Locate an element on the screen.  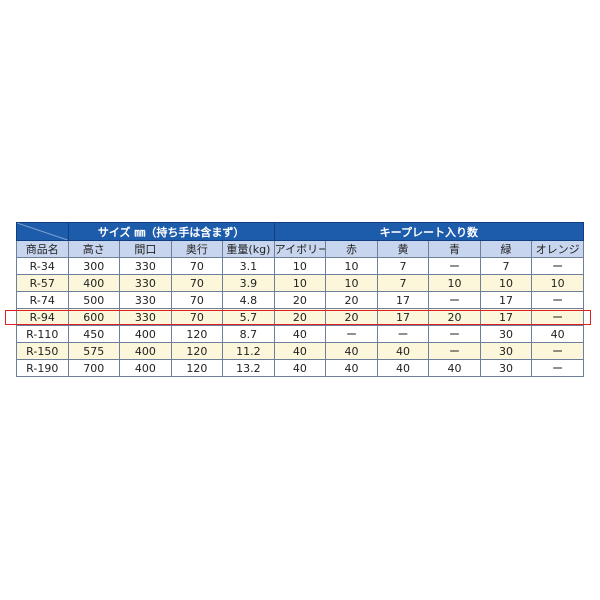
table-row: R-110 450 400 120 8.7 40 ーーー 30 40 is located at coordinates (300, 334).